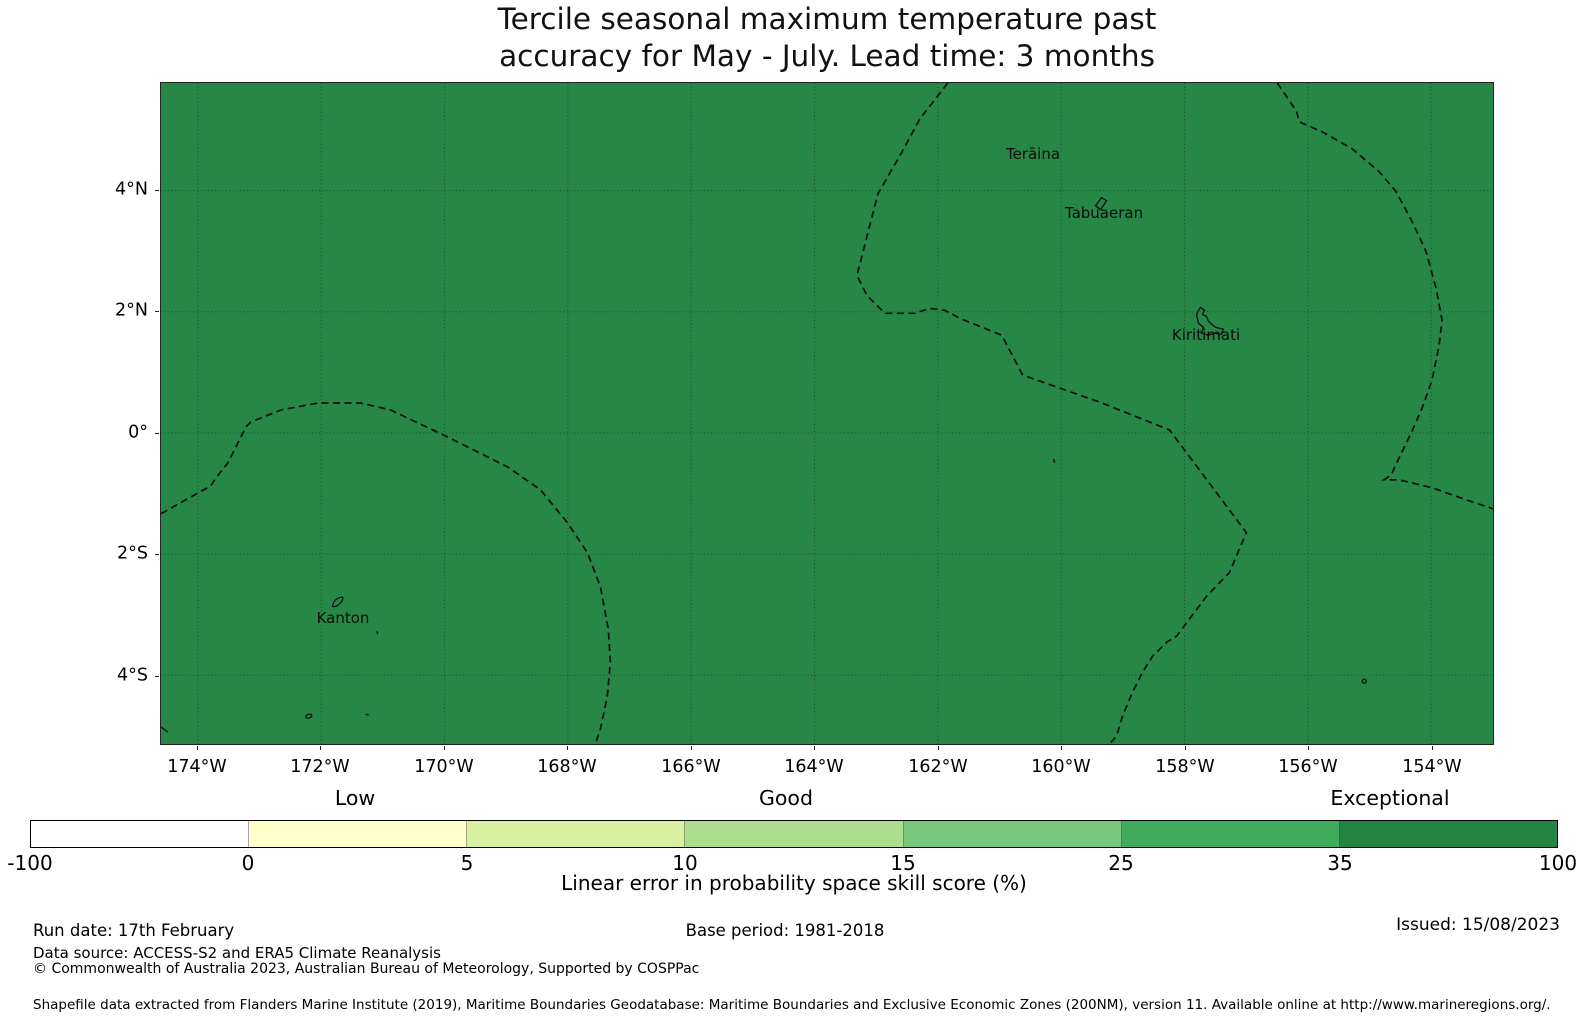  What do you see at coordinates (1033, 154) in the screenshot?
I see `island-label-teraina: Terāina` at bounding box center [1033, 154].